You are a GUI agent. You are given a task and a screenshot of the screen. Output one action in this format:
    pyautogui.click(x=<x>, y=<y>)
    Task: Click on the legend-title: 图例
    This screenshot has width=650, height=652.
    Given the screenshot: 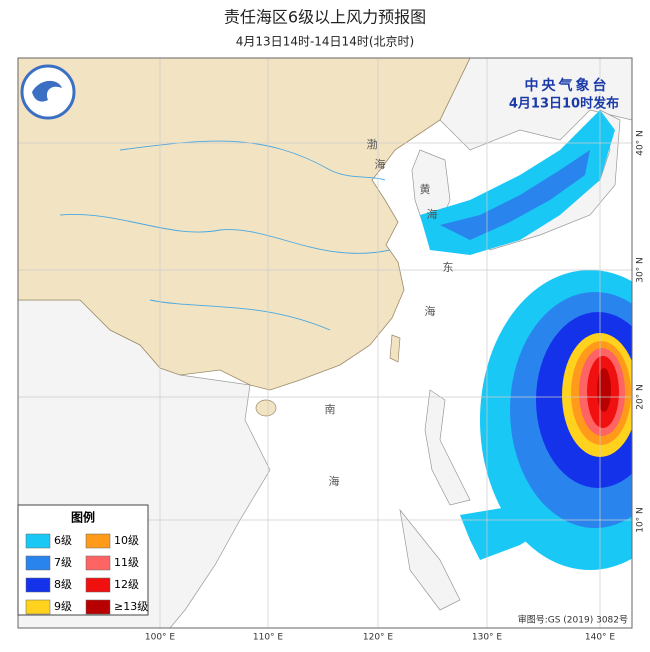 What is the action you would take?
    pyautogui.click(x=83, y=517)
    